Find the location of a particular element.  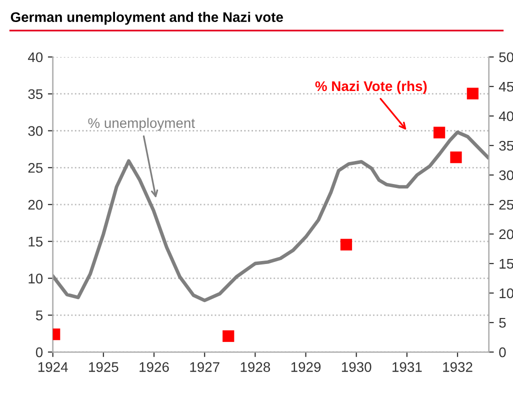

chart-title: German unemployment and the Nazi vote is located at coordinates (146, 18).